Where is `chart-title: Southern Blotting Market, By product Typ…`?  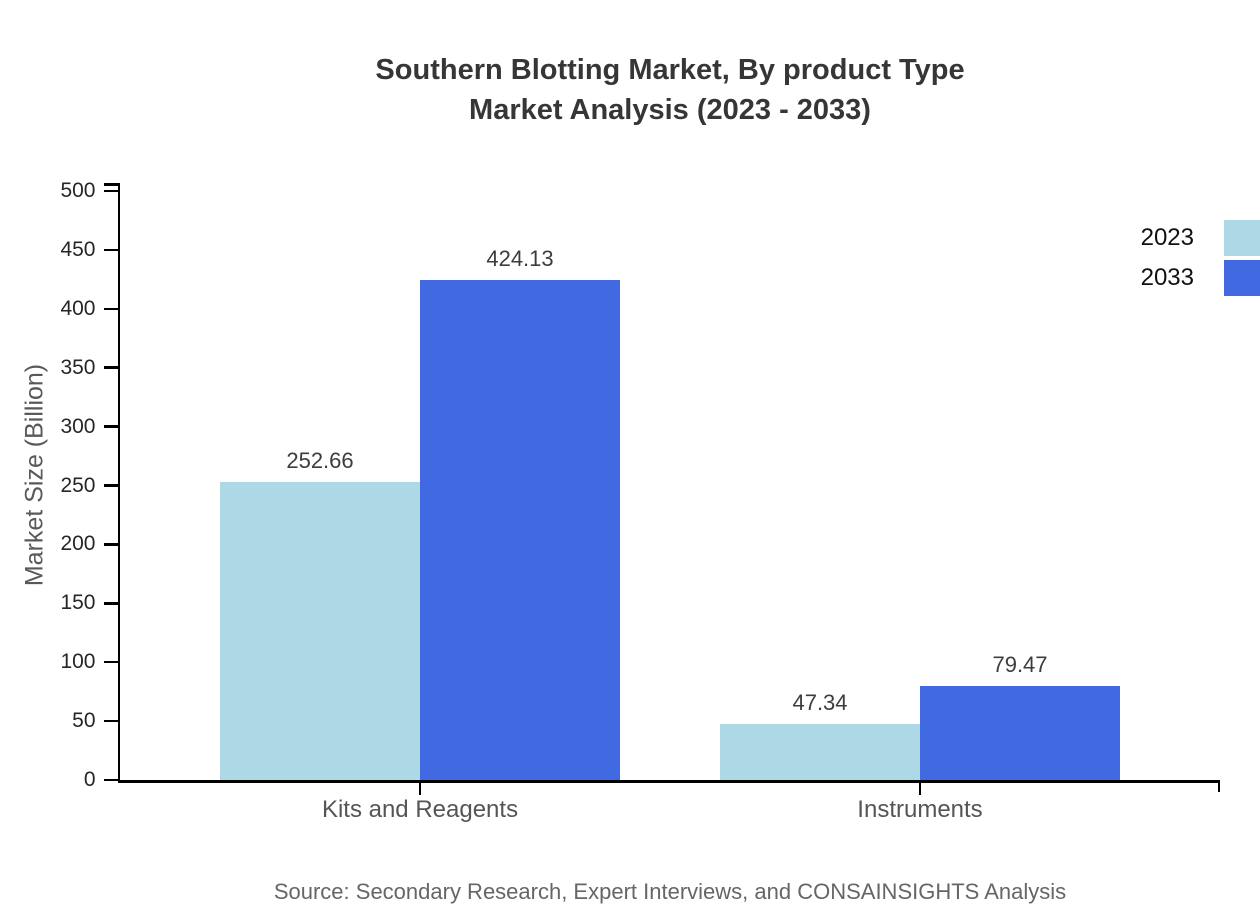 chart-title: Southern Blotting Market, By product Typ… is located at coordinates (669, 90).